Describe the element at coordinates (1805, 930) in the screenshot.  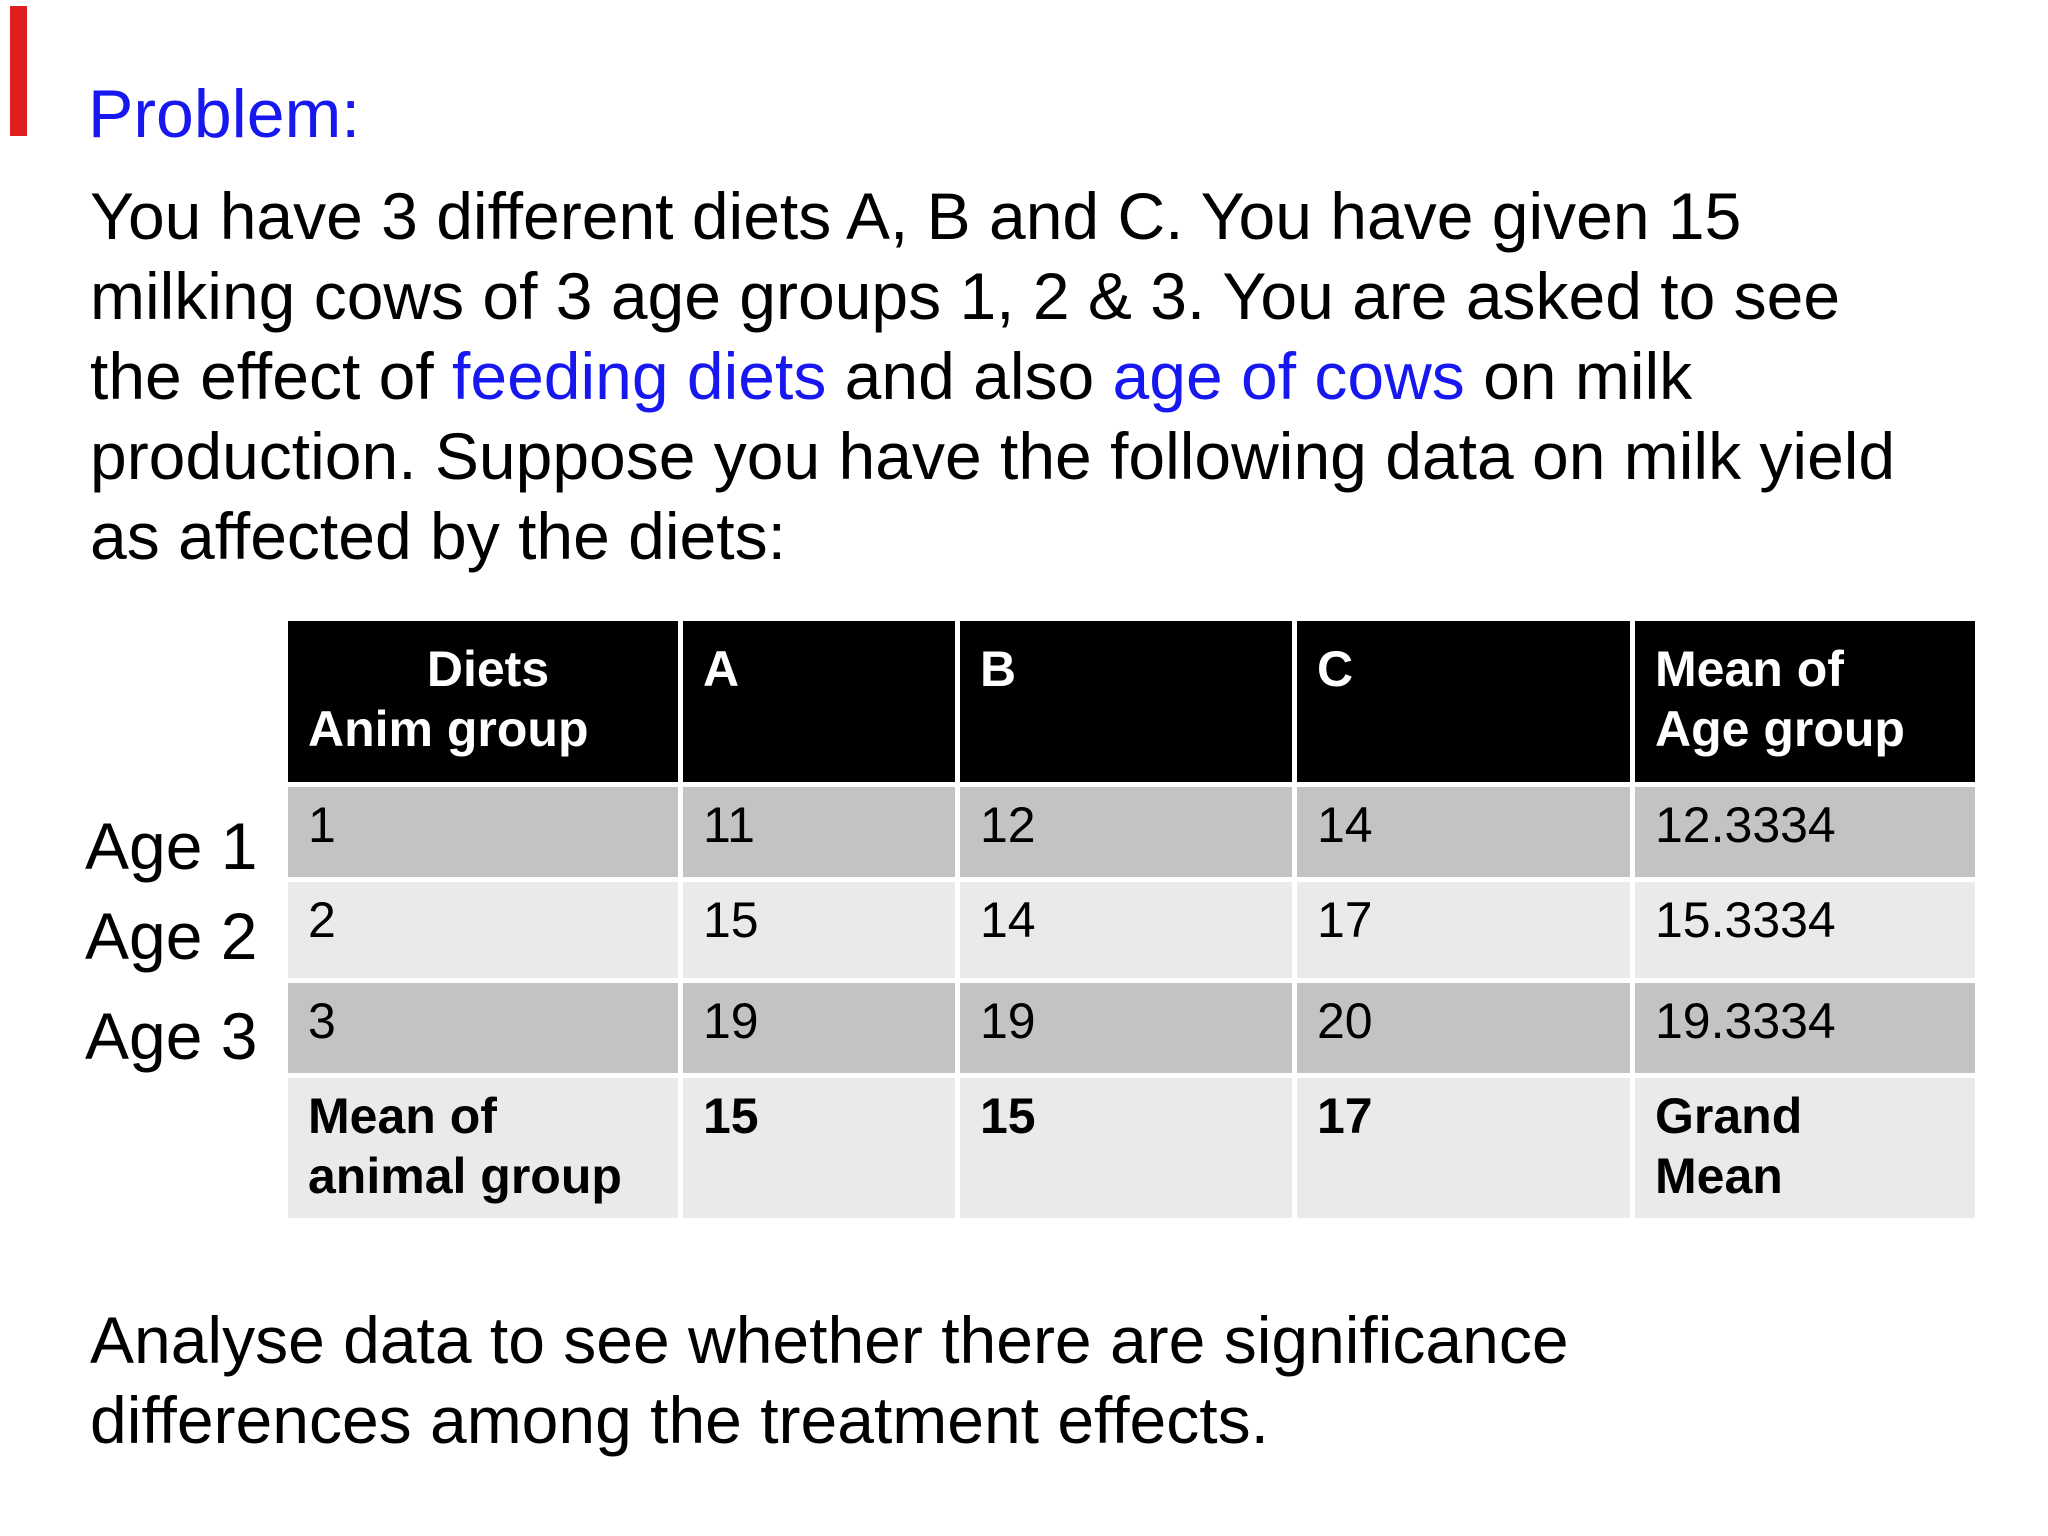
I see `table-cell: 15.3334` at that location.